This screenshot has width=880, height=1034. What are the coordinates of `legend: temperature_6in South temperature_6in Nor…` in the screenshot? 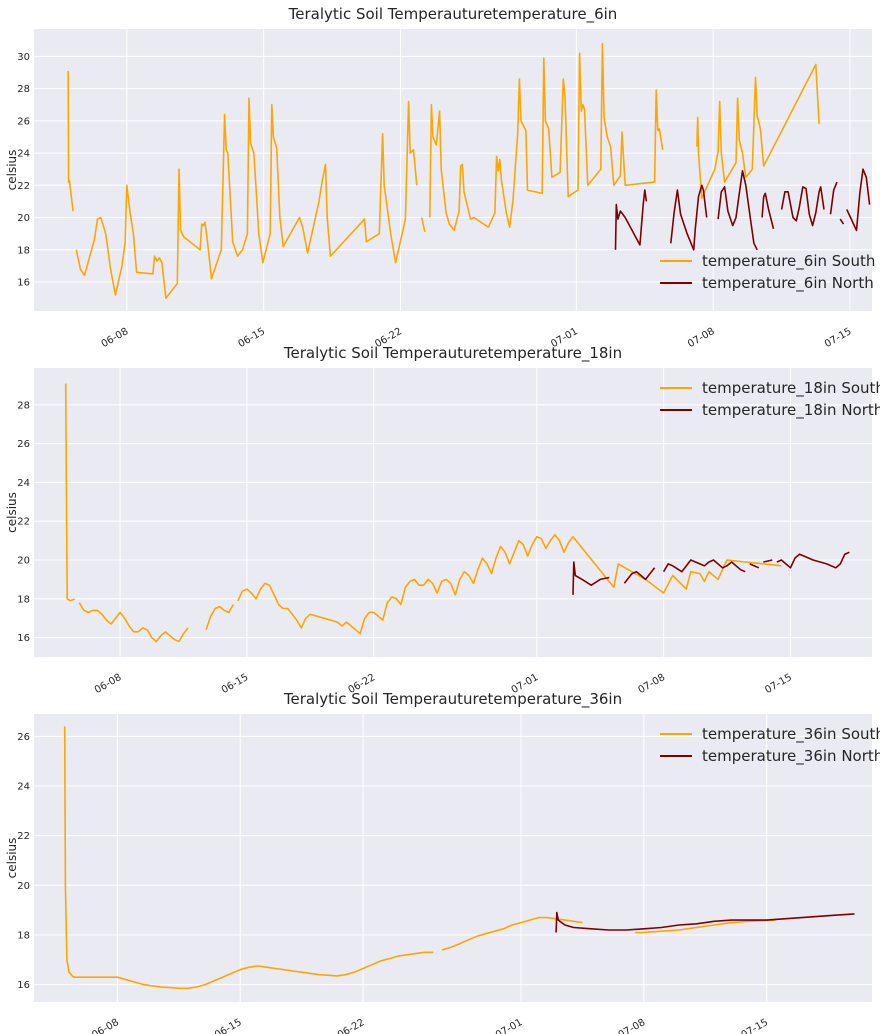 It's located at (767, 272).